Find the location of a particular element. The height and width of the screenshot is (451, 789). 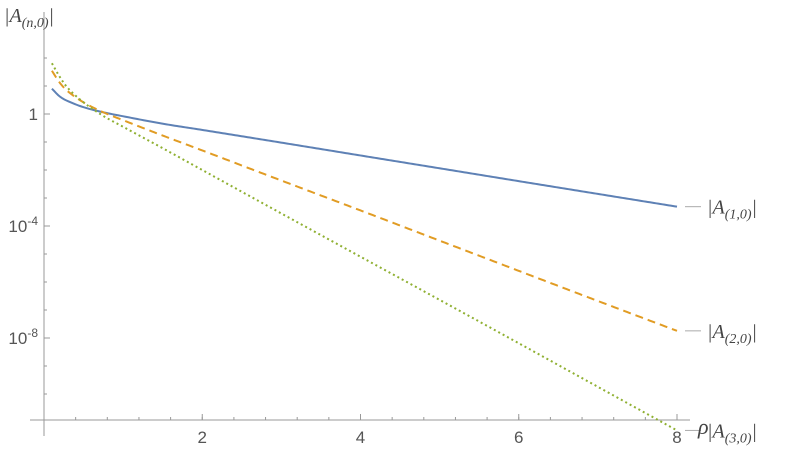

x-axis-label: ρ is located at coordinates (703, 426).